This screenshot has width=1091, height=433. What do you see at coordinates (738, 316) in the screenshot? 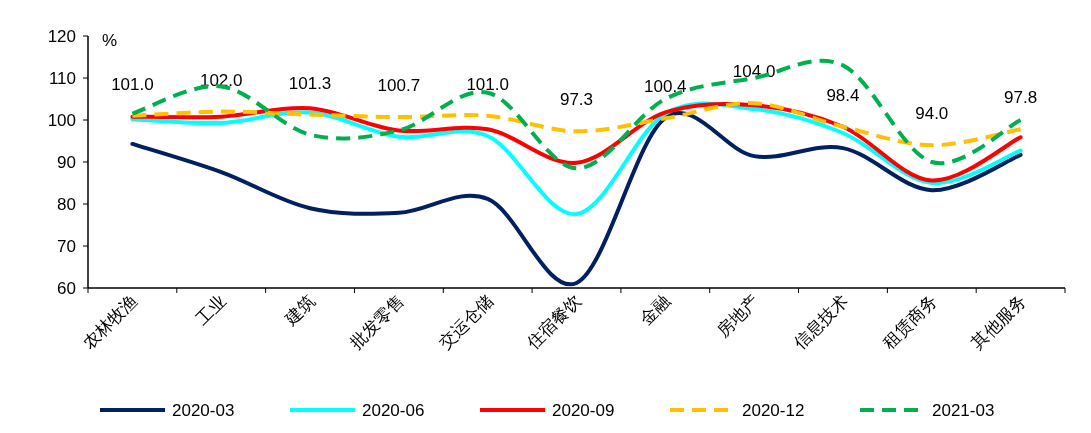
I see `x-tick-label: 房地产` at bounding box center [738, 316].